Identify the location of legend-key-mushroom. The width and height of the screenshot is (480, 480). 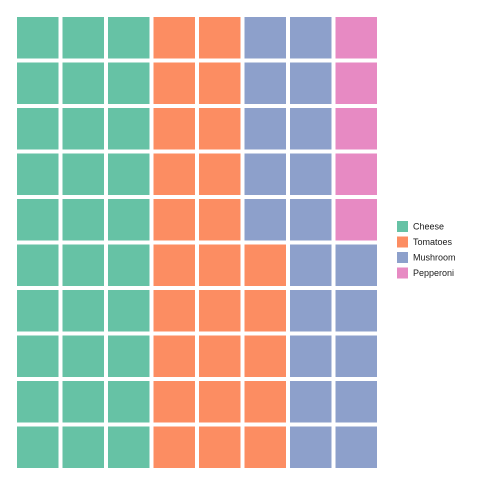
(402, 257).